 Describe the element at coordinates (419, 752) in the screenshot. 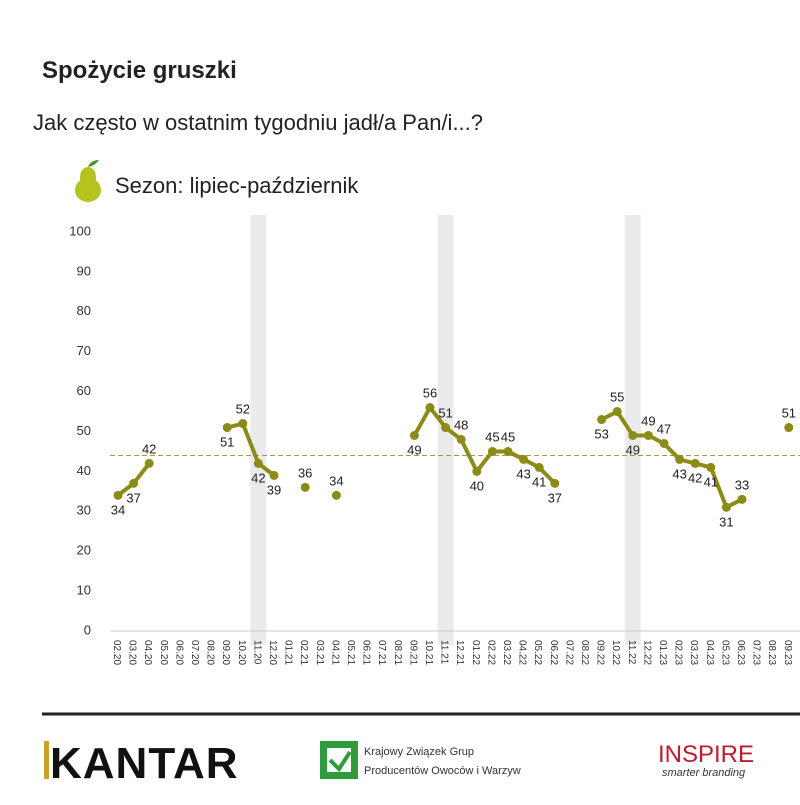

I see `kzgp-line1: Krajowy Związek Grup` at that location.